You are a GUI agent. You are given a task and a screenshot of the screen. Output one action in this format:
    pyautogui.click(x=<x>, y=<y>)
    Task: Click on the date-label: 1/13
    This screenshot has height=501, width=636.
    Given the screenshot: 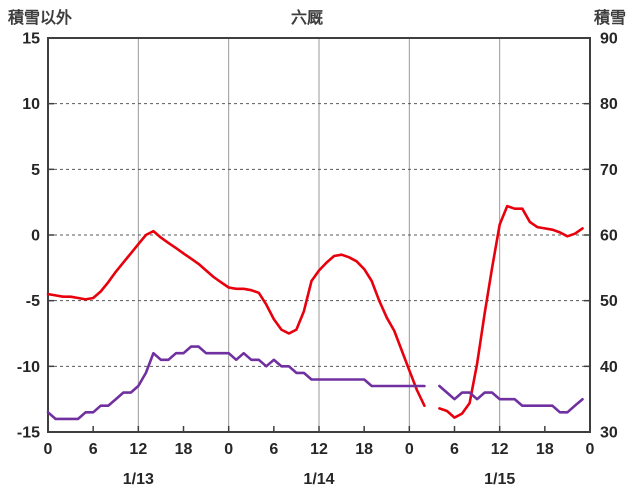 What is the action you would take?
    pyautogui.click(x=138, y=479)
    